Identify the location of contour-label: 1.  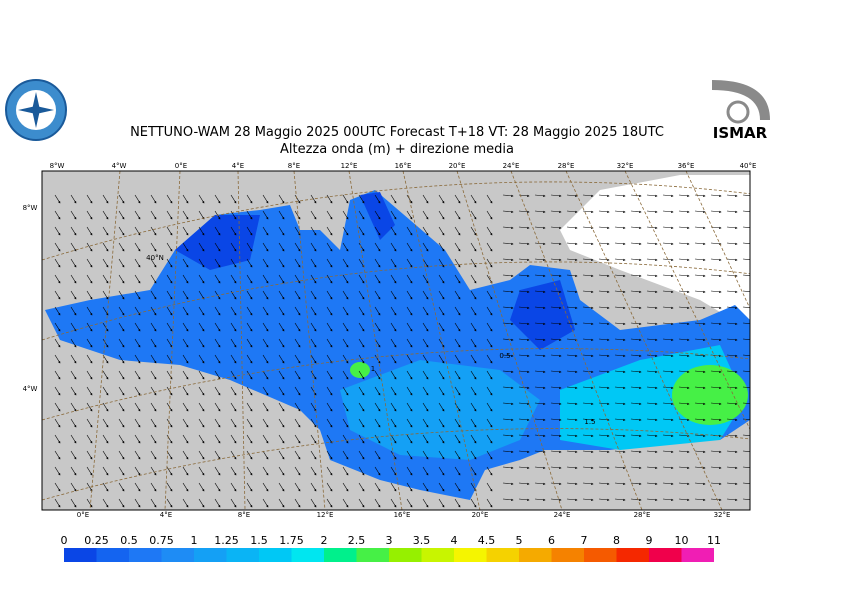
(373, 369).